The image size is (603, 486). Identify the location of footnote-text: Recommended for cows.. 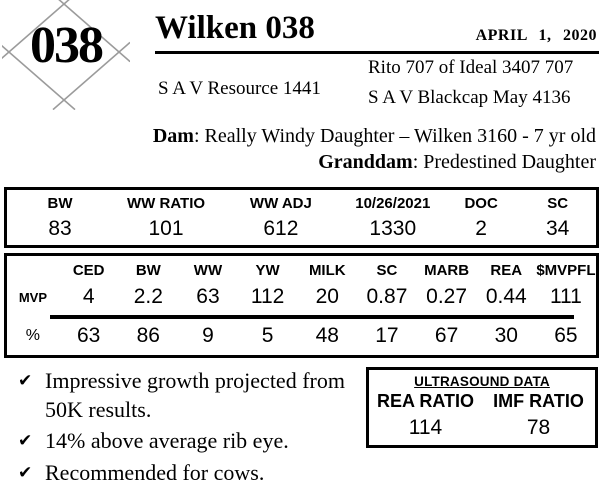
(155, 472).